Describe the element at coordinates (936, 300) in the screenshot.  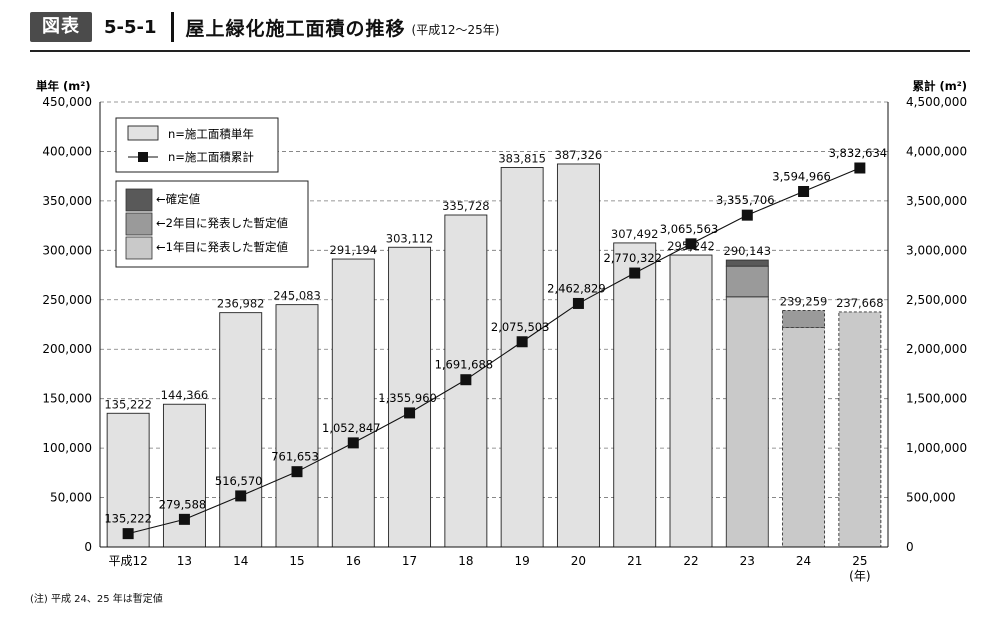
I see `y-tick-label-right: 2,500,000` at that location.